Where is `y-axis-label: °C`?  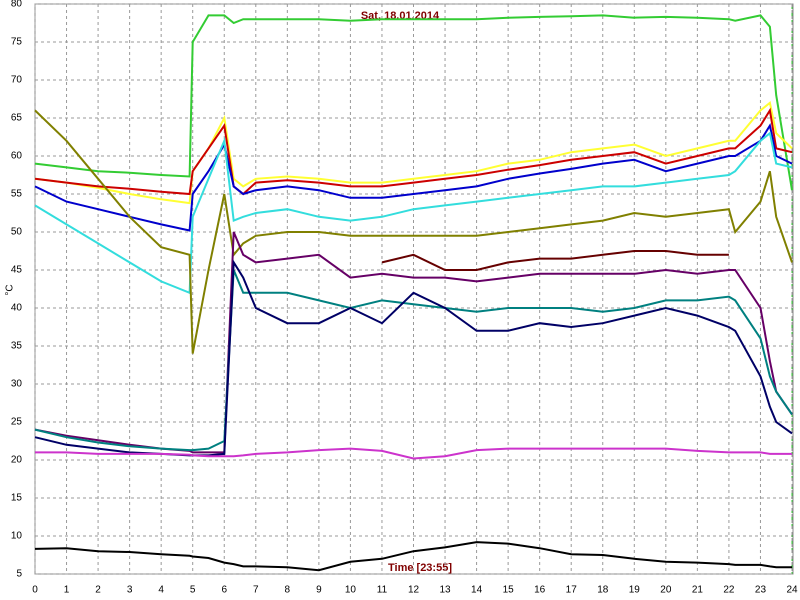 y-axis-label: °C is located at coordinates (10, 289).